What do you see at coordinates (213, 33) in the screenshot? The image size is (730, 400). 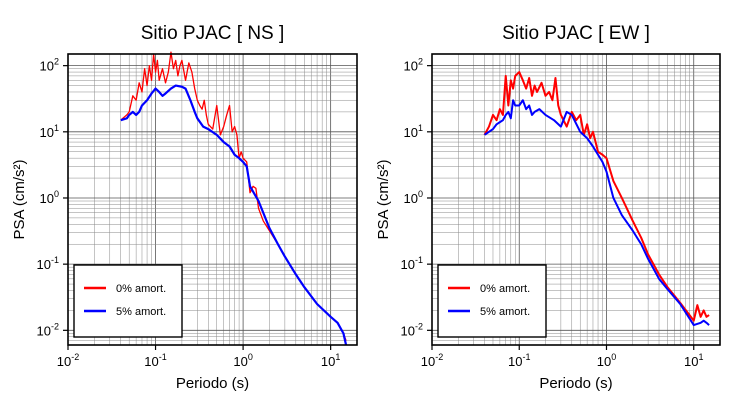 I see `chart-title: Sitio PJAC [ NS ]` at bounding box center [213, 33].